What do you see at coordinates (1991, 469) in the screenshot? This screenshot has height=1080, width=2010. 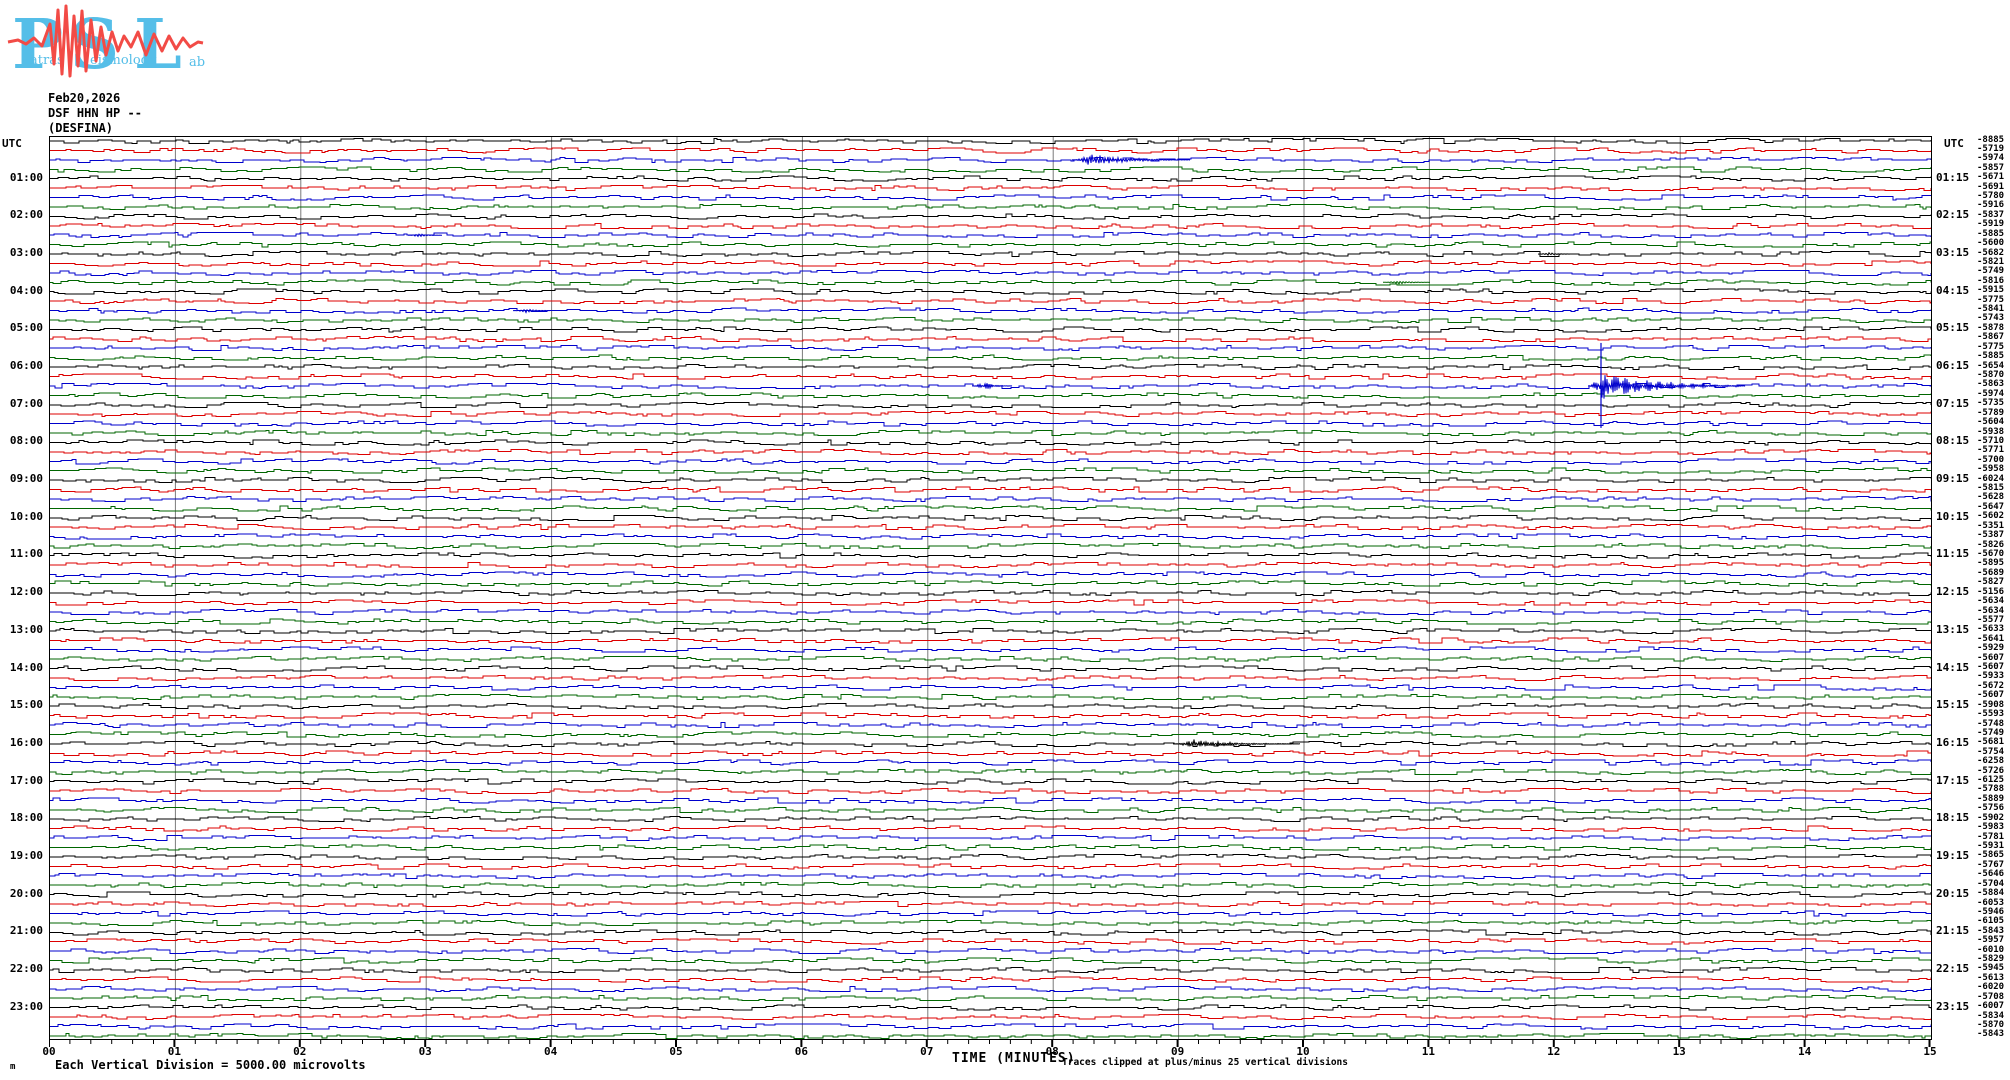 I see `bias-value: -5958` at bounding box center [1991, 469].